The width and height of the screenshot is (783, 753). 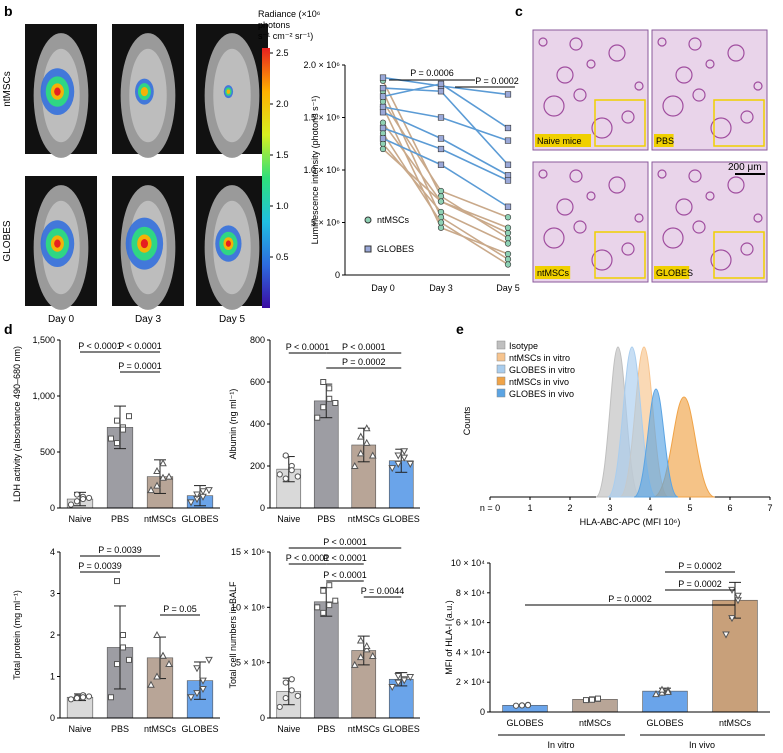 I want to click on histology-panel: Naive mice PBS ntMSCs GLOBES 200 μm, so click(x=650, y=156).